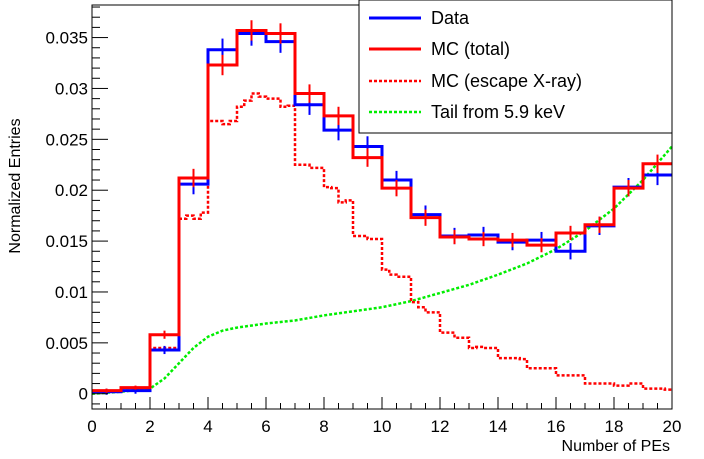 Image resolution: width=704 pixels, height=459 pixels. I want to click on y-tick-label: 0.005, so click(66, 343).